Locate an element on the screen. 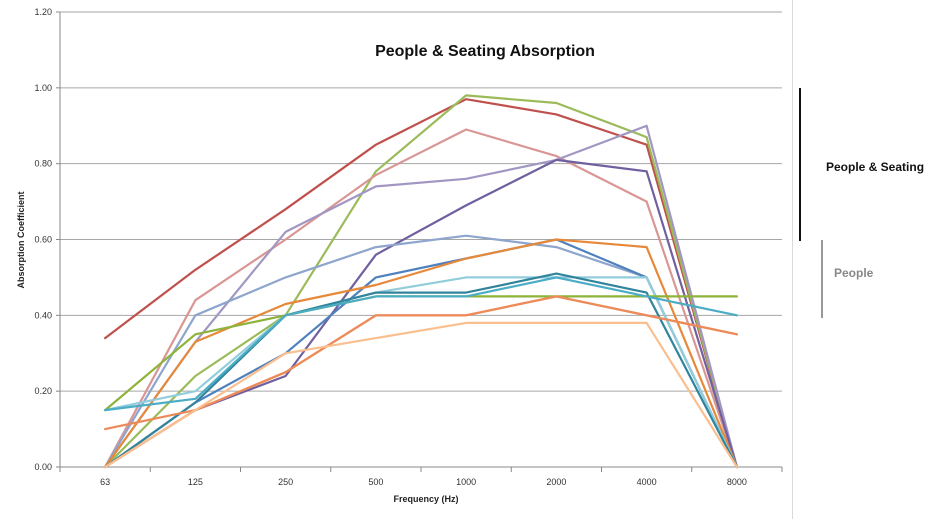 The width and height of the screenshot is (950, 524). x-tick-label-2: 250 is located at coordinates (285, 482).